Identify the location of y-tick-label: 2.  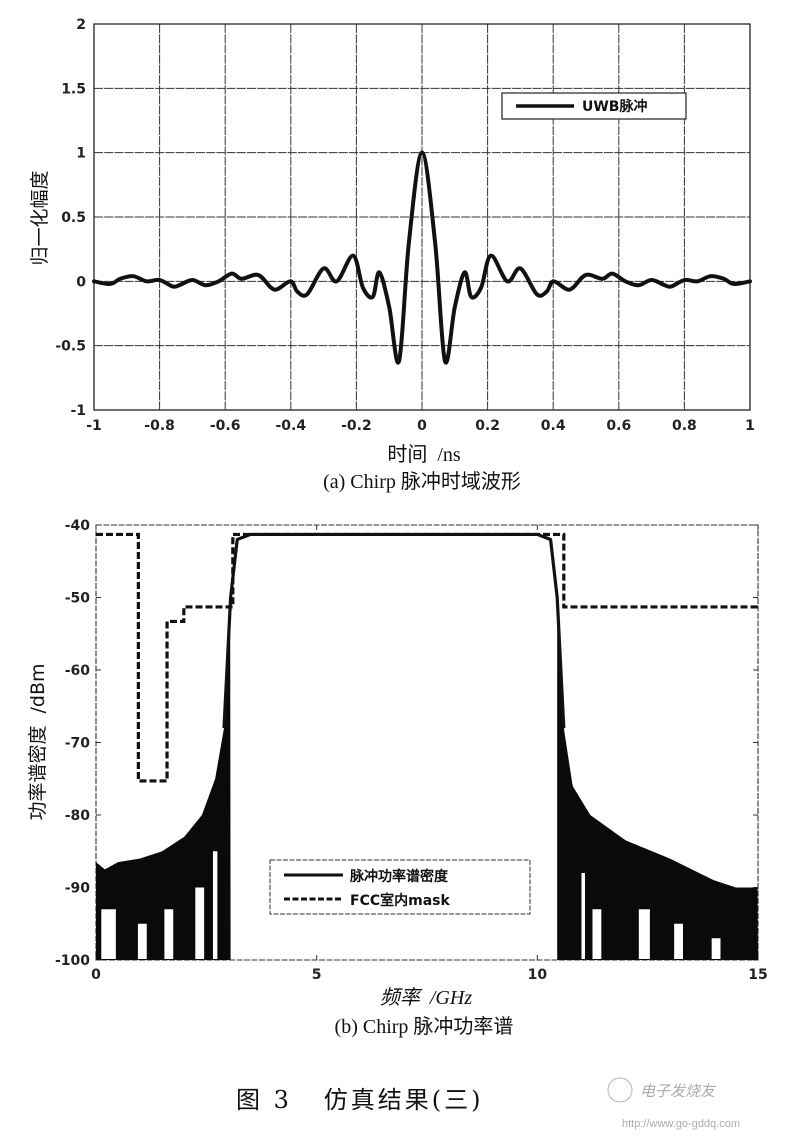
(81, 25).